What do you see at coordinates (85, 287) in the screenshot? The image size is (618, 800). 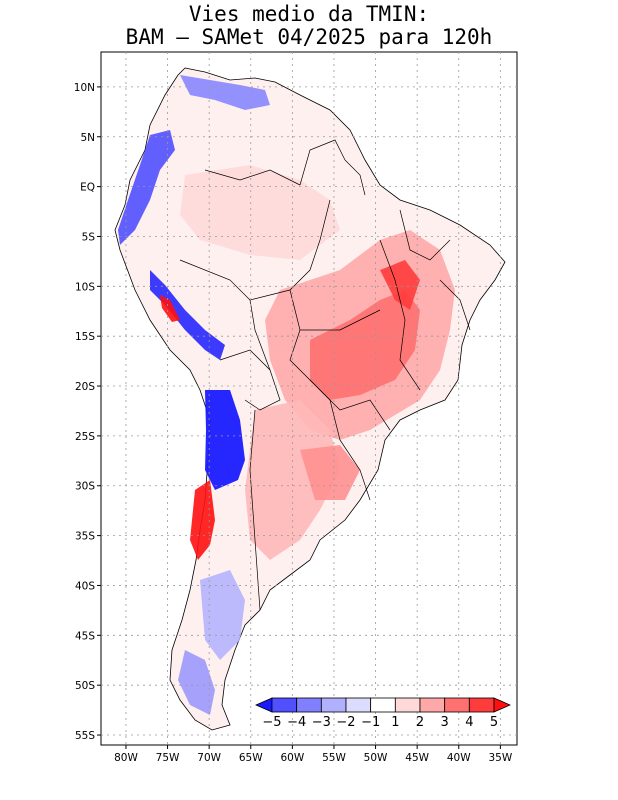 I see `lat-tick-label: 10S` at bounding box center [85, 287].